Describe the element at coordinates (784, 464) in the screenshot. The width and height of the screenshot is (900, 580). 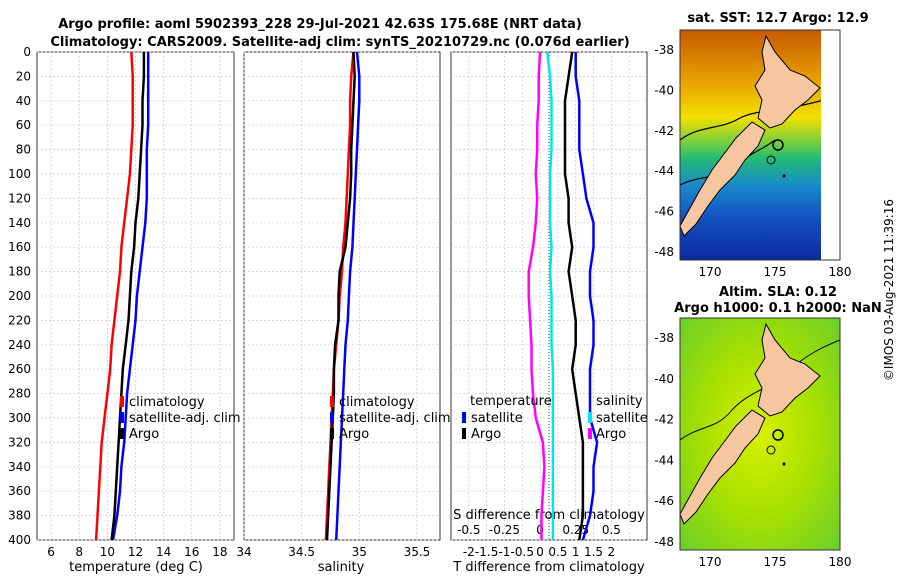
I see `sla-eddy-dot` at that location.